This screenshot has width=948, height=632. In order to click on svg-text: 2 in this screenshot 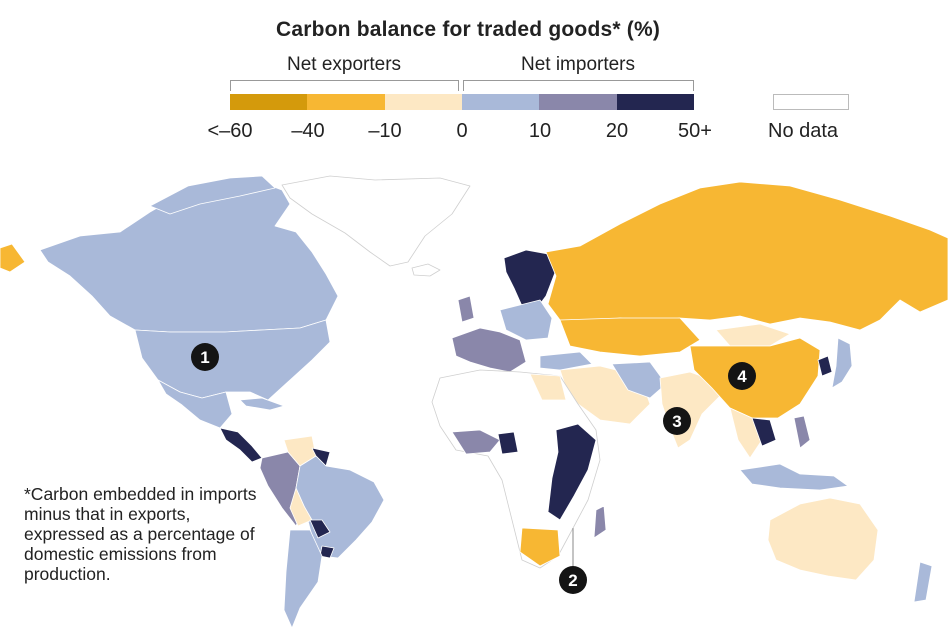, I will do `click(572, 580)`.